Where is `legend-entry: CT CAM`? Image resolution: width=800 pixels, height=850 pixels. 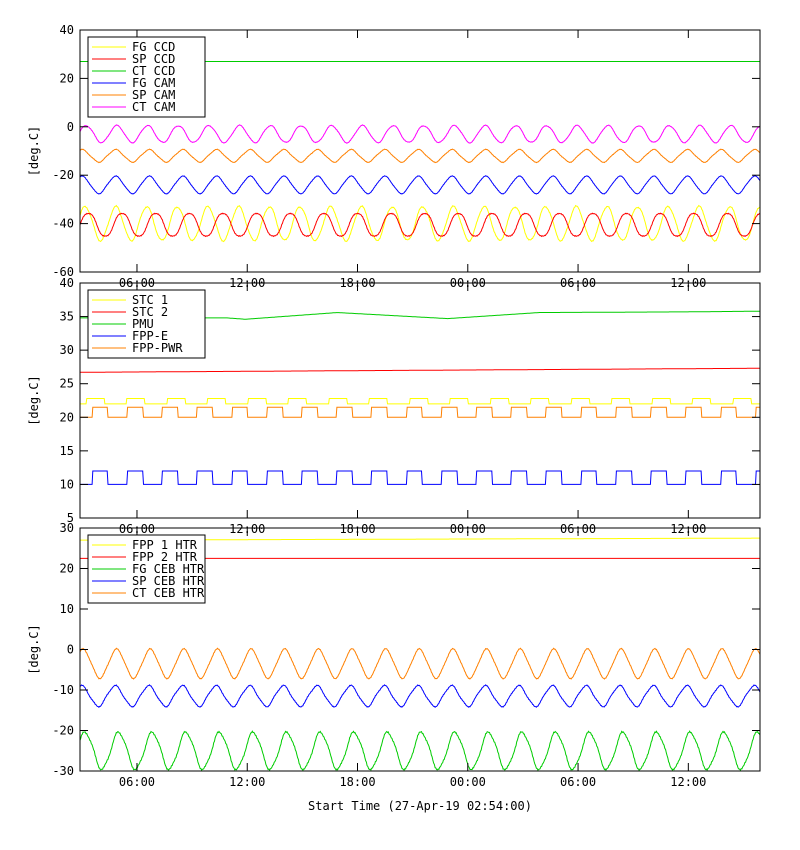
legend-entry: CT CAM is located at coordinates (153, 107).